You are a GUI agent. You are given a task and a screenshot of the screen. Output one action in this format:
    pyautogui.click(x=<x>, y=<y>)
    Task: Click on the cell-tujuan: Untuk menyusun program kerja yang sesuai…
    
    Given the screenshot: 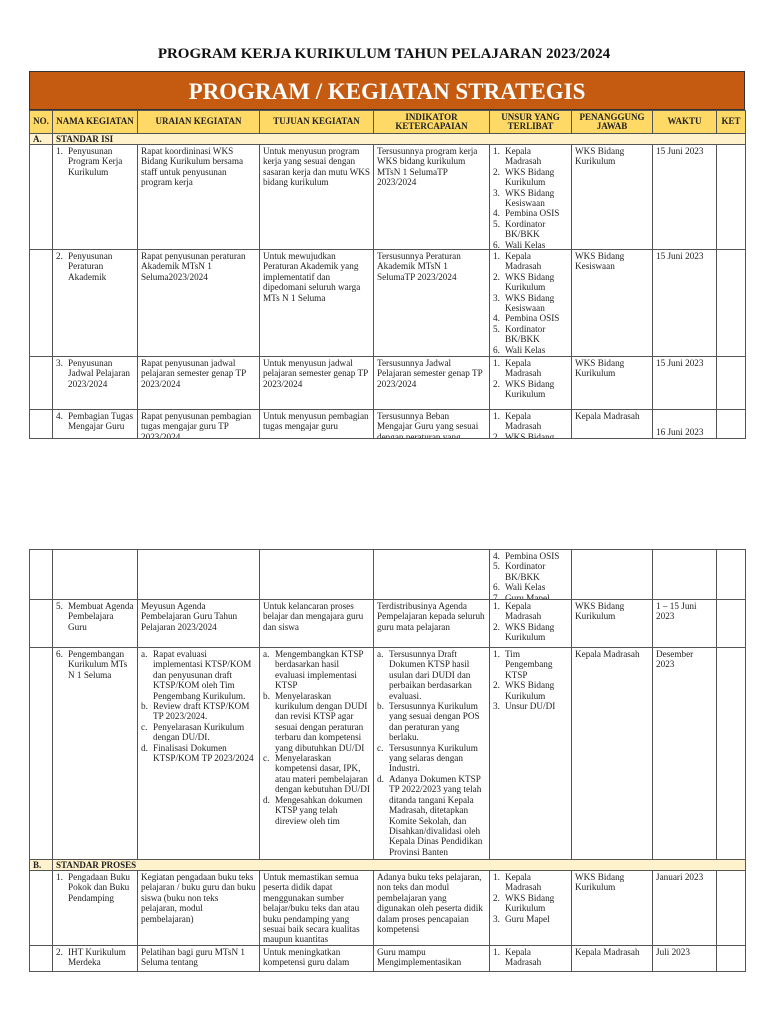 What is the action you would take?
    pyautogui.click(x=316, y=197)
    